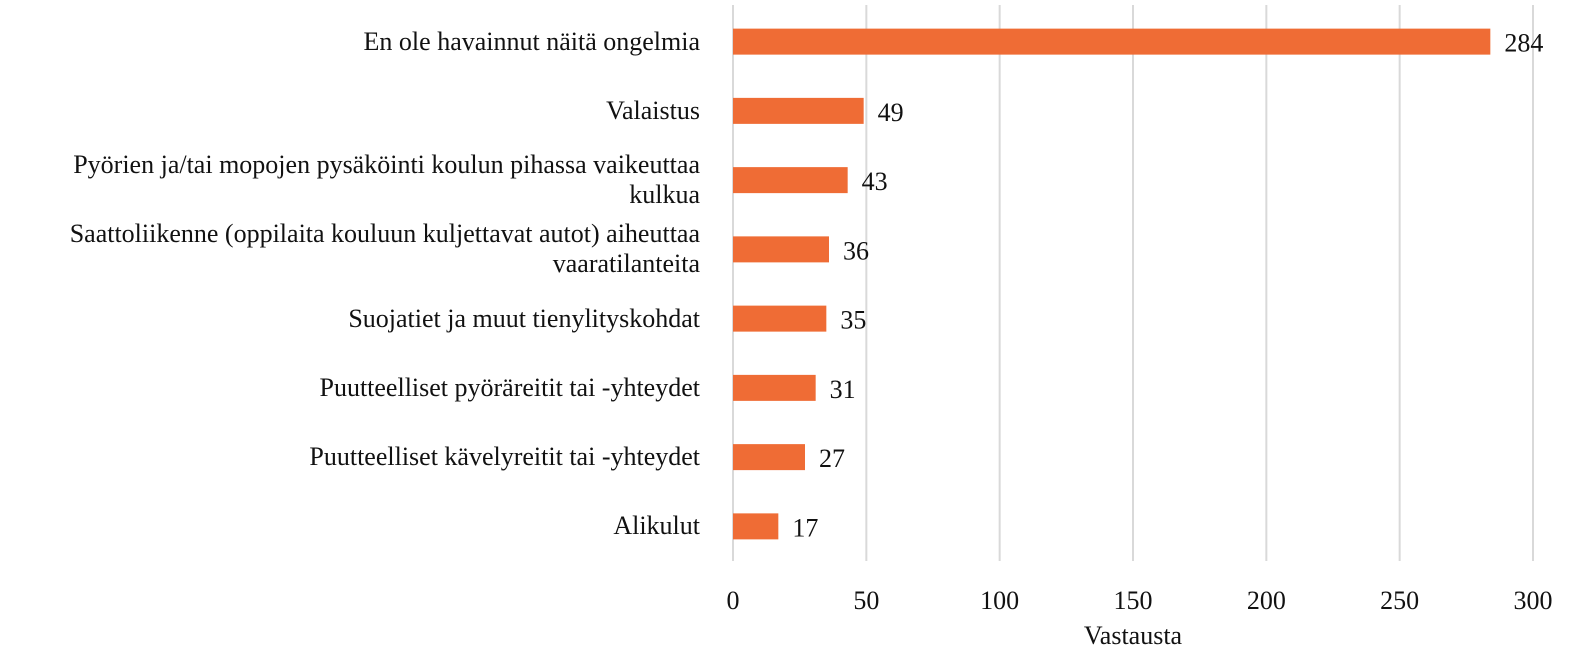 The image size is (1593, 662). What do you see at coordinates (853, 320) in the screenshot?
I see `value-label: 35` at bounding box center [853, 320].